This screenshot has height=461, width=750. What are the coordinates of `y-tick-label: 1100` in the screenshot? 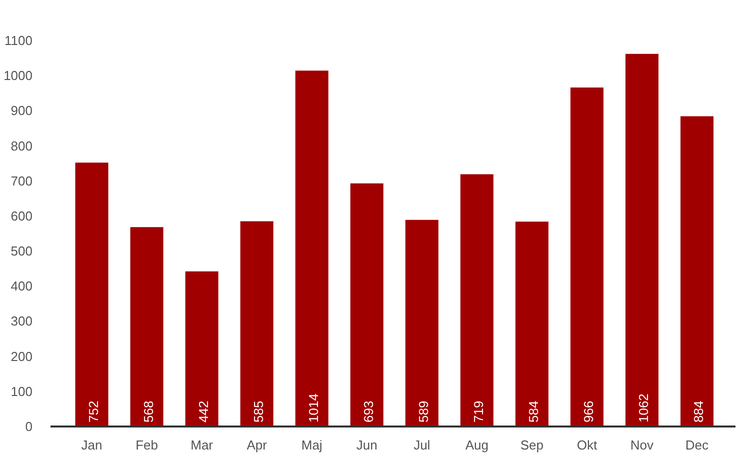 It's located at (18, 40).